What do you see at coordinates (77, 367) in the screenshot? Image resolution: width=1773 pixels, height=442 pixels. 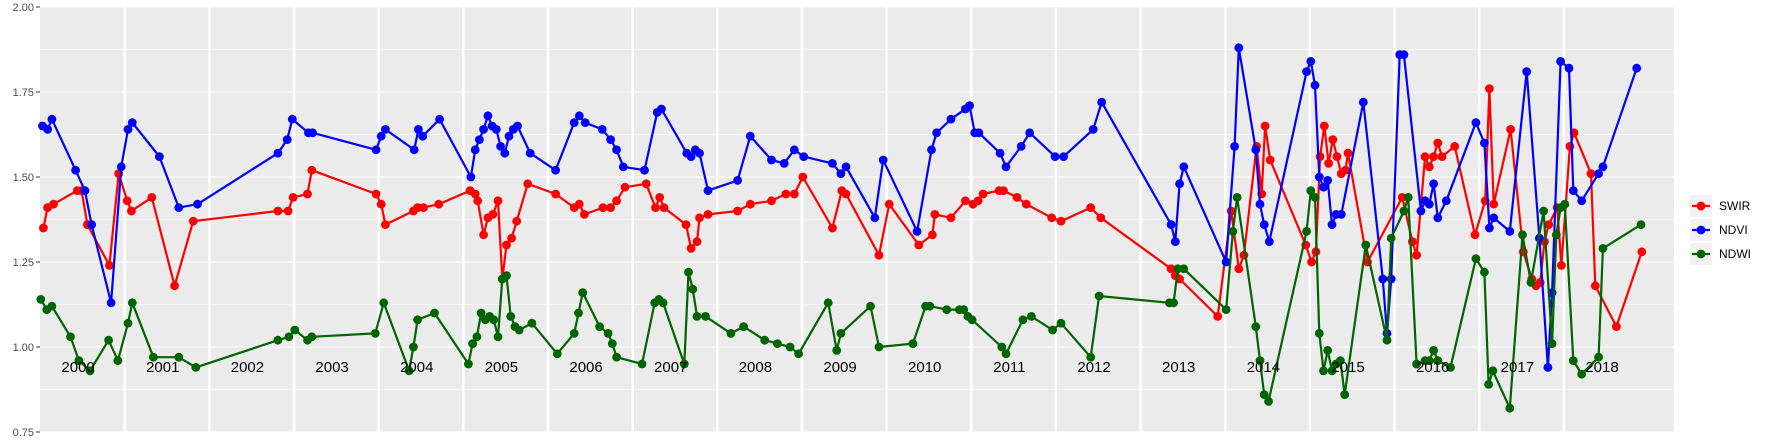 I see `year-label: 2000` at bounding box center [77, 367].